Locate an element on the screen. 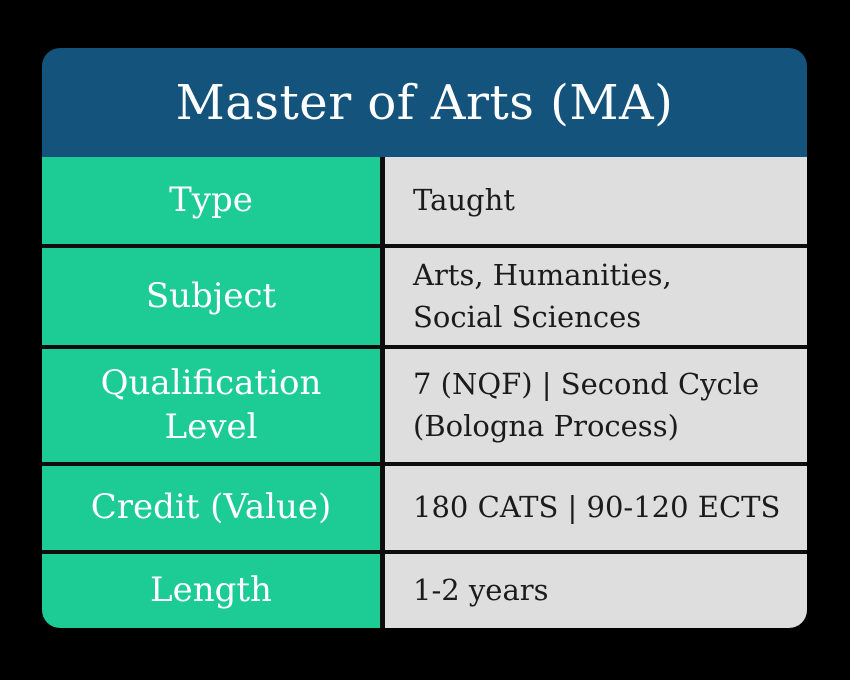 Image resolution: width=850 pixels, height=680 pixels. row-label: Qualification is located at coordinates (211, 382).